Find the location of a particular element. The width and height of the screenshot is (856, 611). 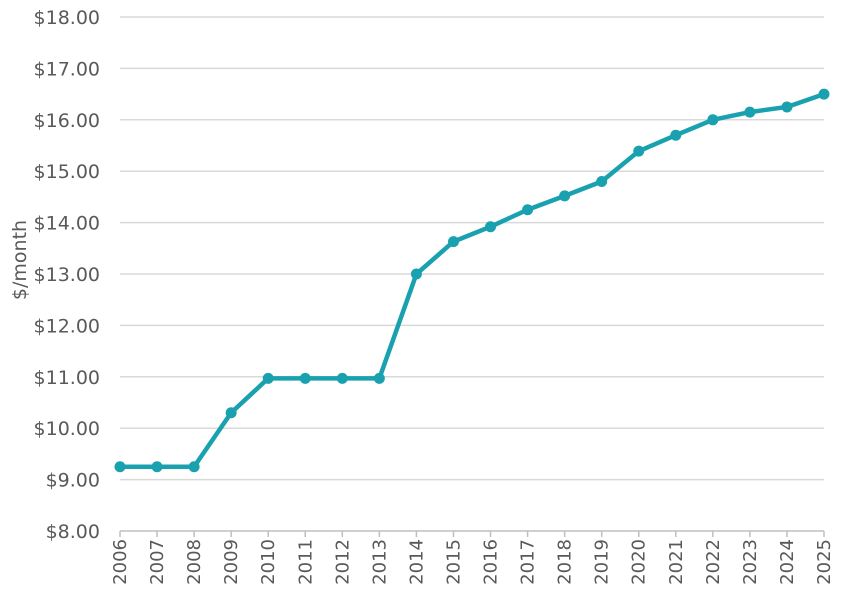

x-tick-label: 2009 is located at coordinates (231, 562).